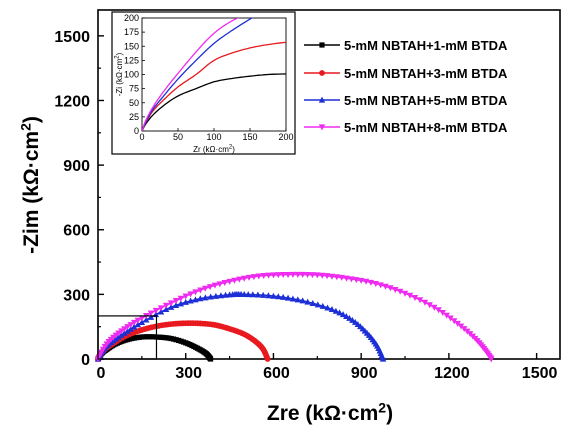 This screenshot has width=571, height=436. What do you see at coordinates (131, 60) in the screenshot?
I see `inset-y-tick-label: 125` at bounding box center [131, 60].